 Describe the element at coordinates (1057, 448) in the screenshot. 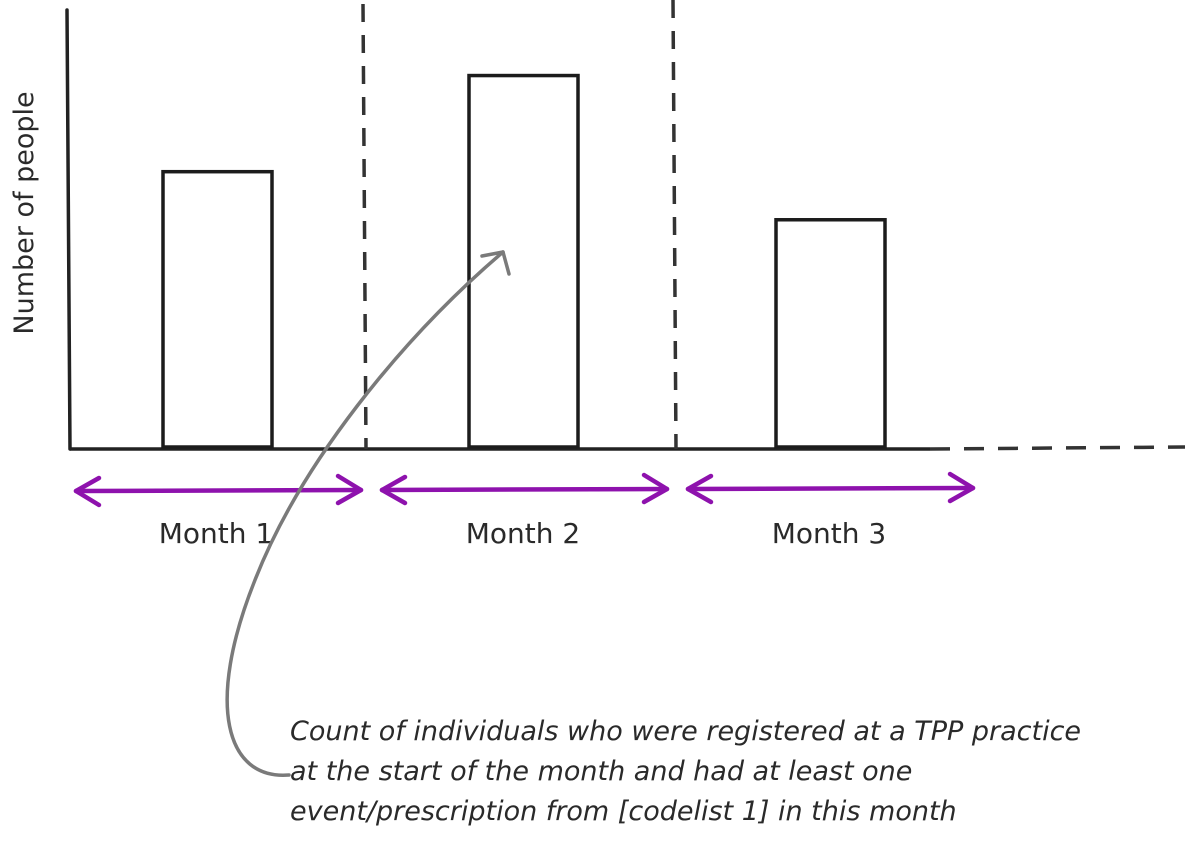

I see `x-axis-continuation` at that location.